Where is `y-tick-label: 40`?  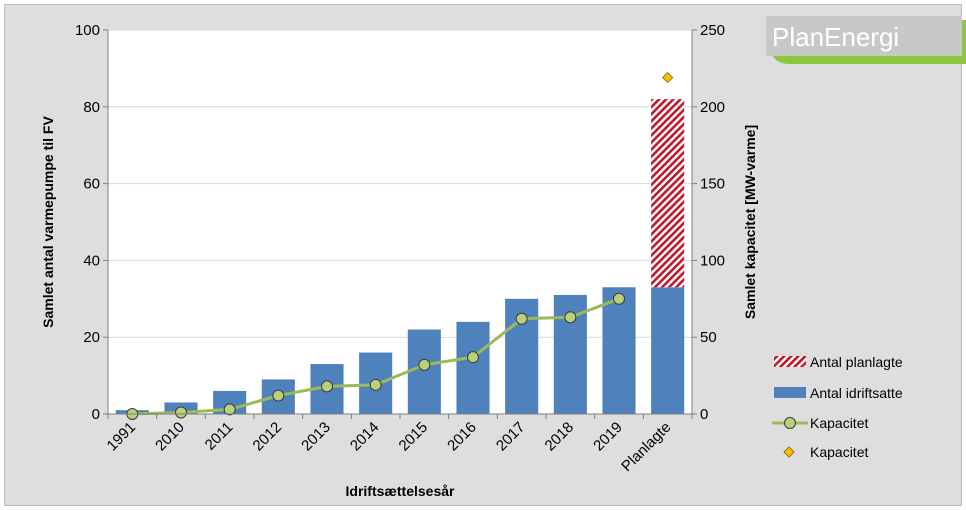 y-tick-label: 40 is located at coordinates (91, 260).